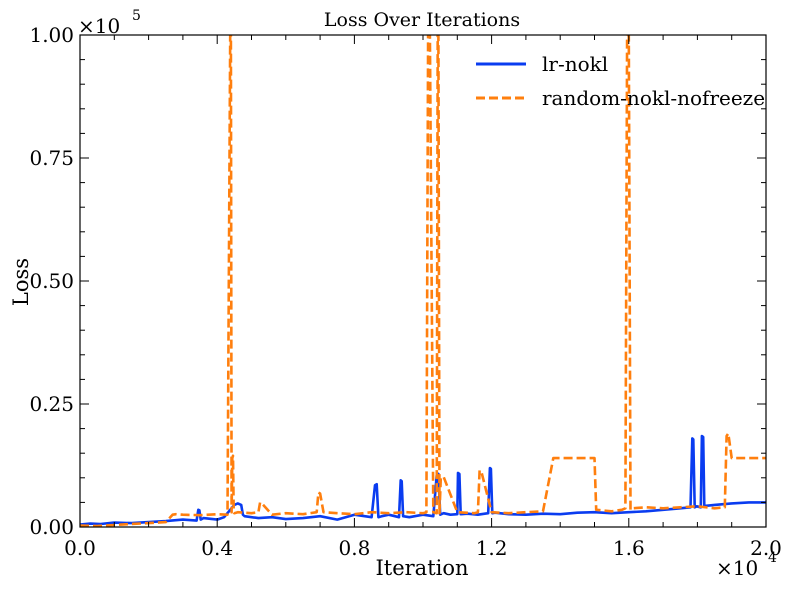 The height and width of the screenshot is (590, 789). I want to click on y-tick-label: 1.00, so click(51, 35).